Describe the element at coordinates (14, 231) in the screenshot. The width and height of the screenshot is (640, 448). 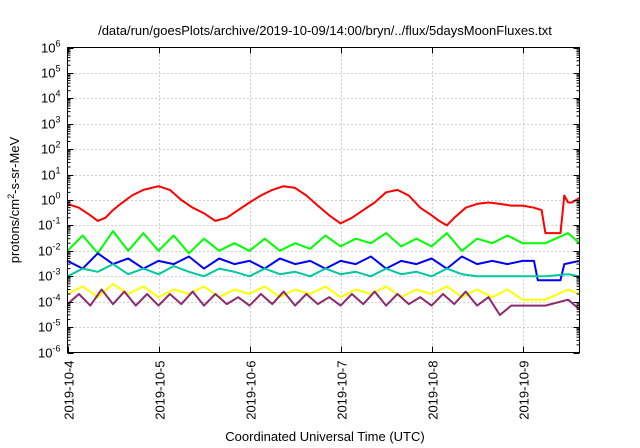
I see `y-axis-label-prefix: protons/cm` at that location.